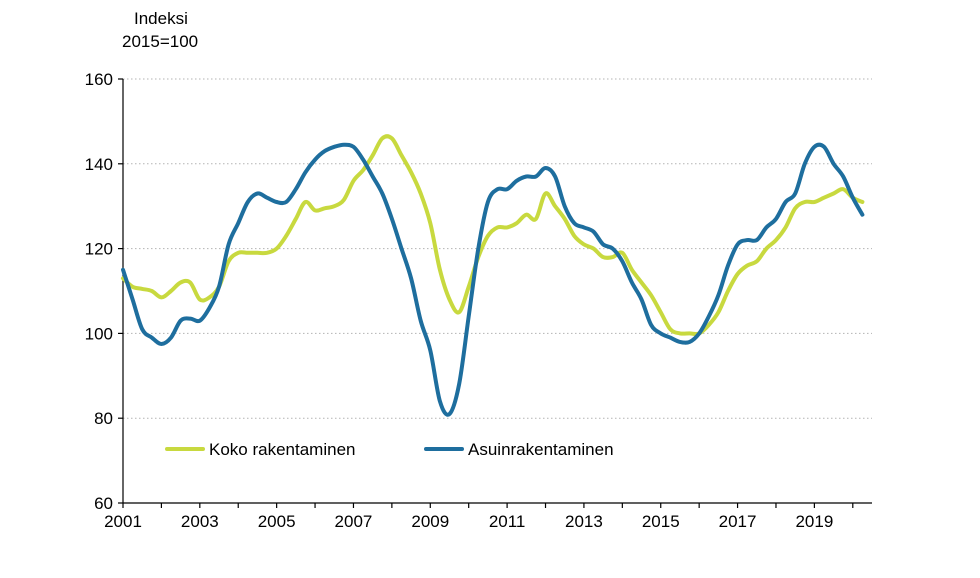  Describe the element at coordinates (814, 521) in the screenshot. I see `x-tick-label-2019: 2019` at that location.